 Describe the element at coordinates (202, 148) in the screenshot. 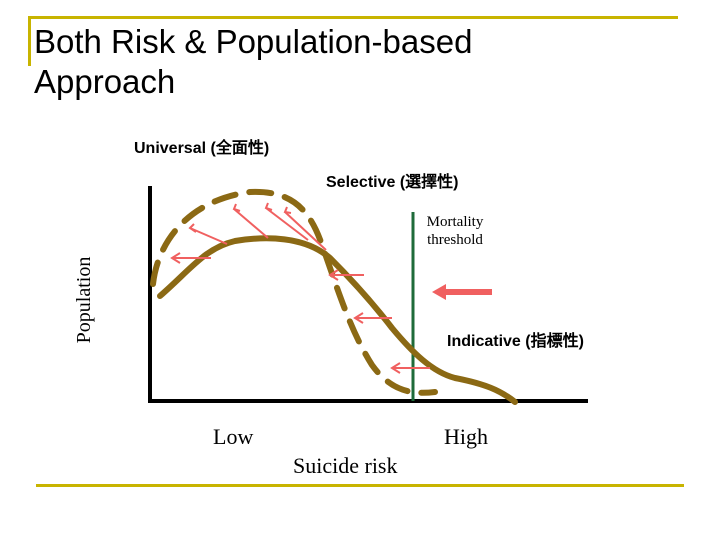

I see `universal-label: Universal (全面性)` at that location.